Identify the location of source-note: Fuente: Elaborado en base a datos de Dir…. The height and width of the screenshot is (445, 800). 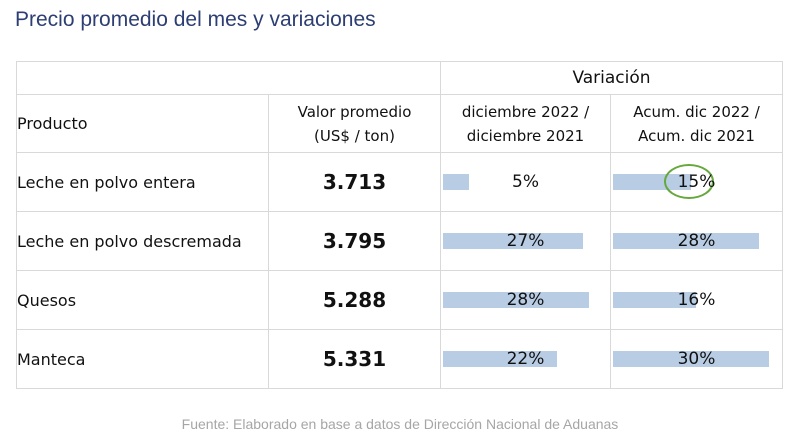
(400, 424).